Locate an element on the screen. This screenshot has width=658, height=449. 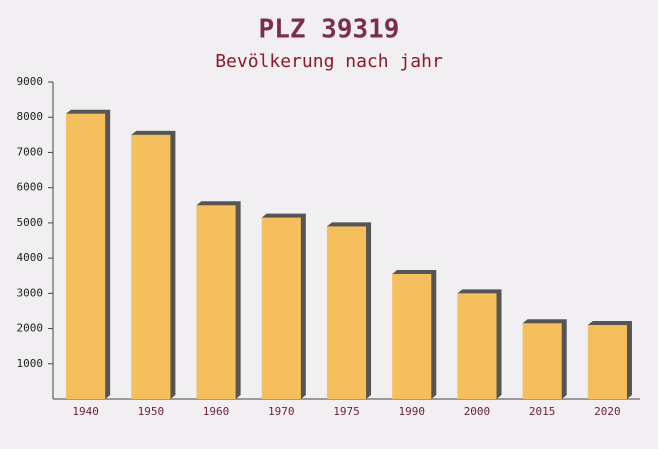
y-tick-label: 5000 is located at coordinates (30, 222).